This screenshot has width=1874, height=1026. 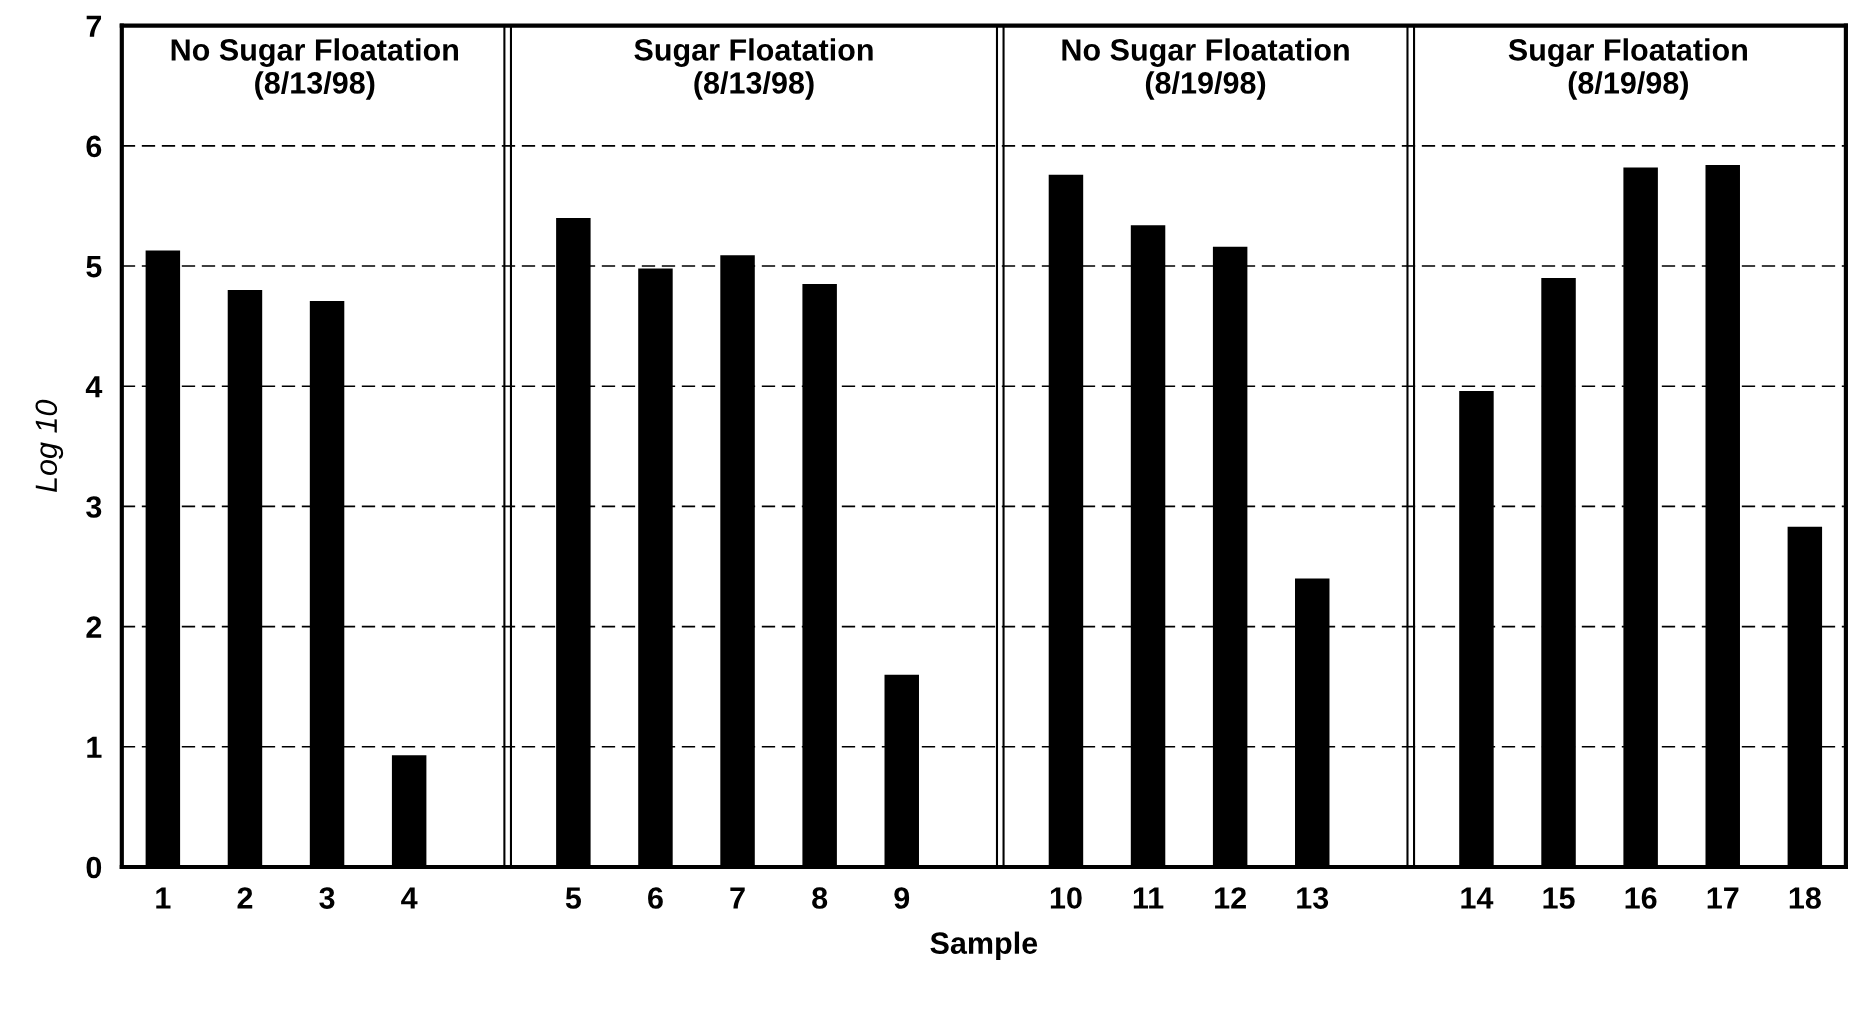 What do you see at coordinates (1148, 898) in the screenshot?
I see `x-tick-label: 11` at bounding box center [1148, 898].